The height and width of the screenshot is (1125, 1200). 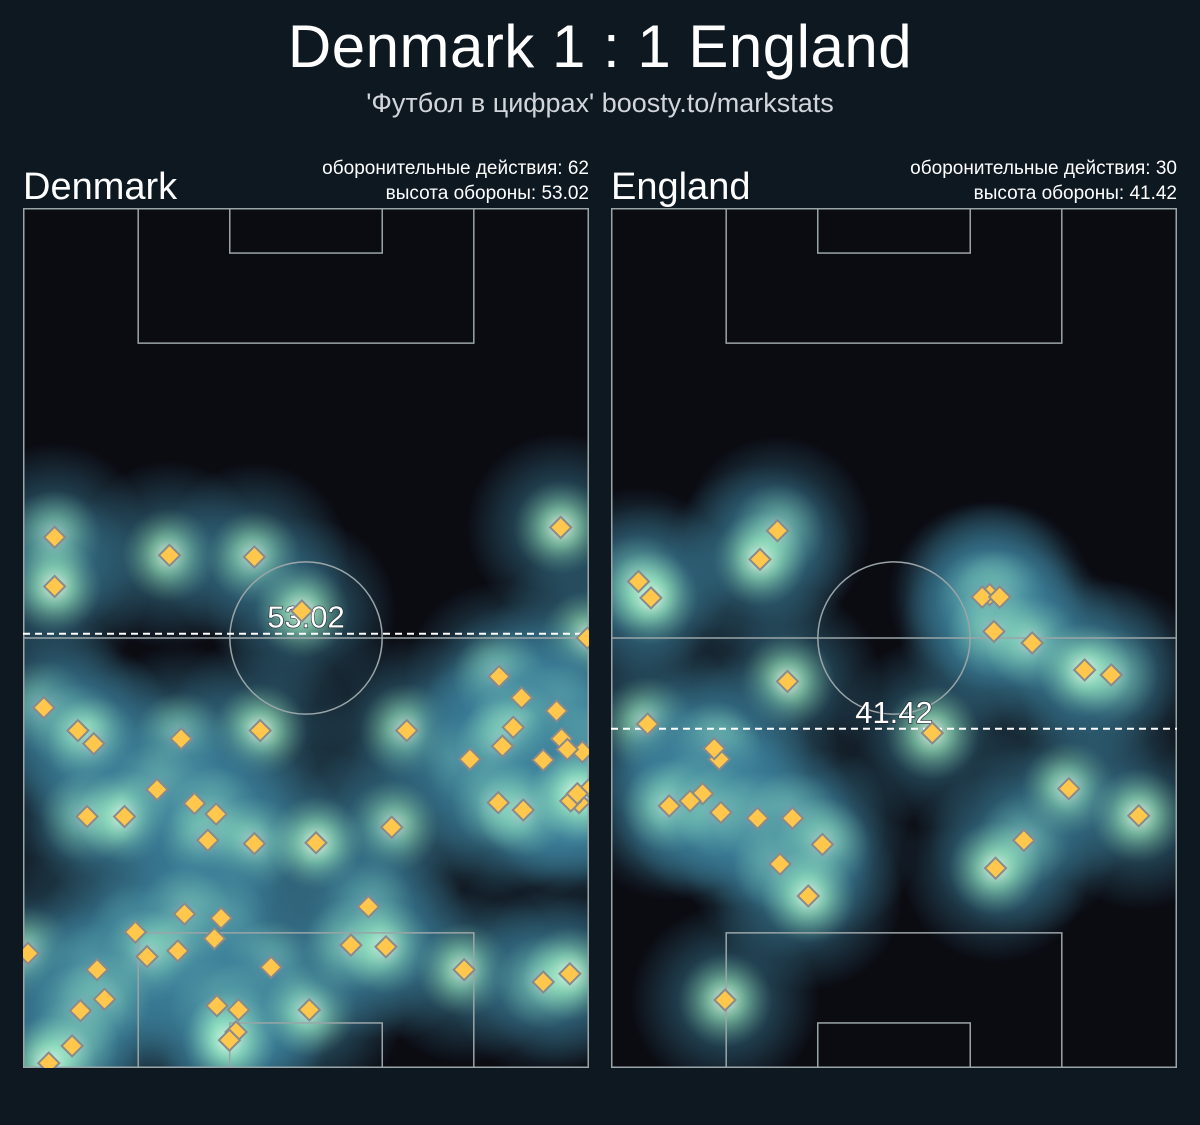 What do you see at coordinates (894, 1045) in the screenshot?
I see `goal-area-bottom` at bounding box center [894, 1045].